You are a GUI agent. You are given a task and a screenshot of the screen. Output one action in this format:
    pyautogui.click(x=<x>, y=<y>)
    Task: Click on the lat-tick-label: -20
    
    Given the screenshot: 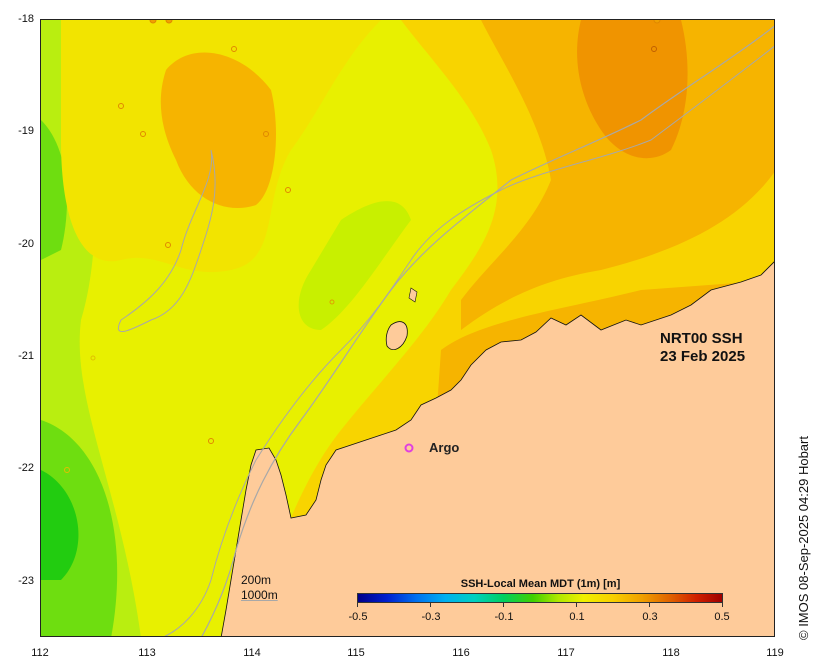 What is the action you would take?
    pyautogui.click(x=26, y=244)
    